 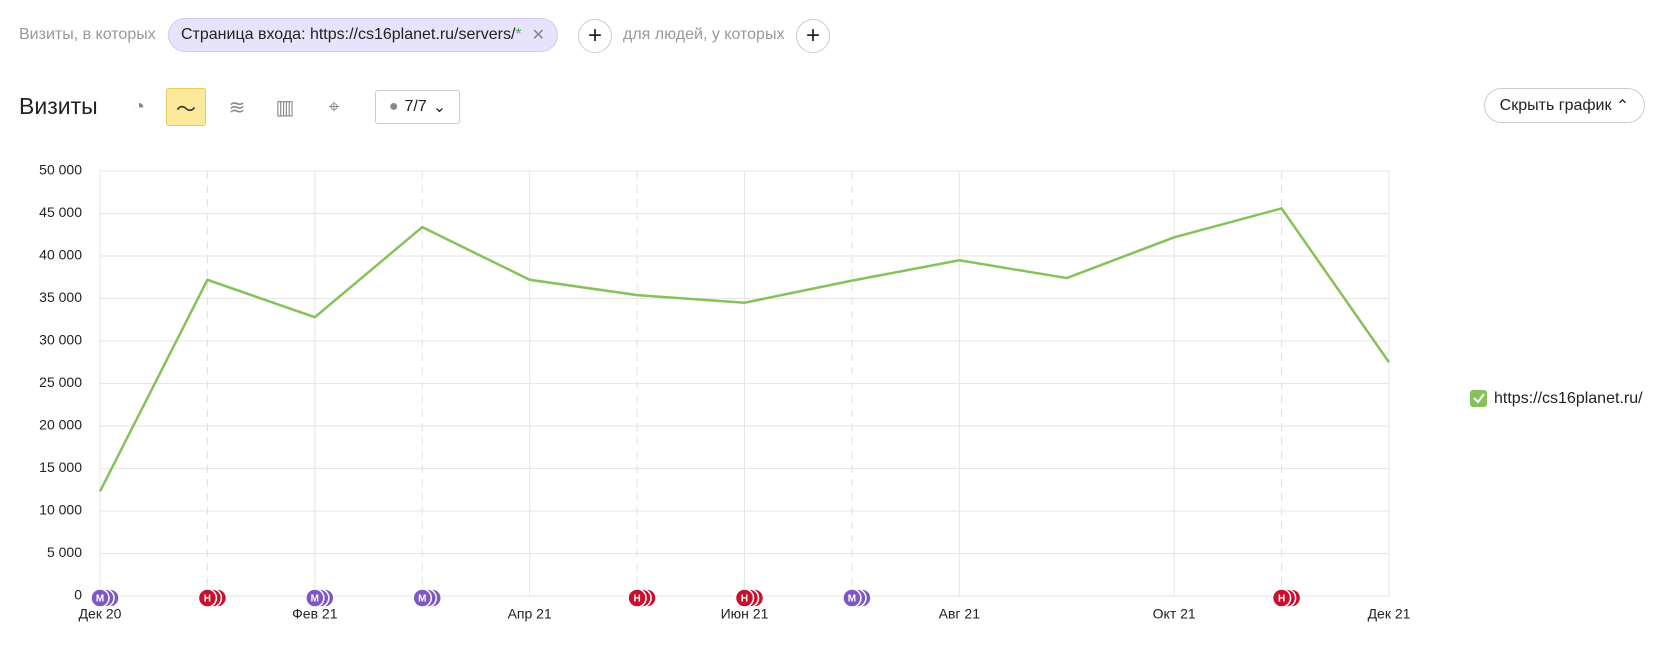 What do you see at coordinates (334, 106) in the screenshot?
I see `map-icon: ⌖` at bounding box center [334, 106].